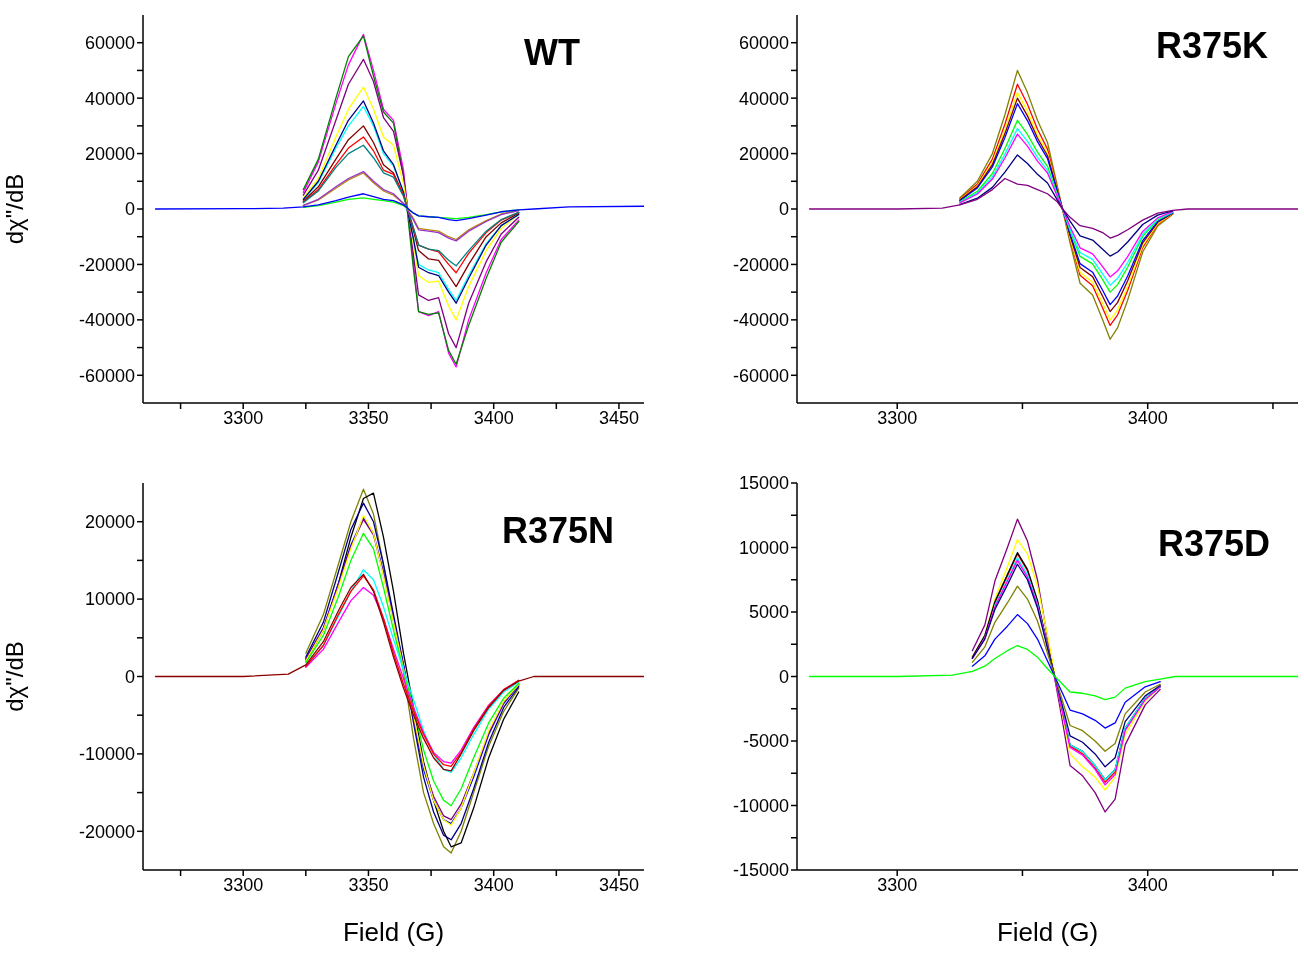 Image resolution: width=1304 pixels, height=955 pixels. What do you see at coordinates (552, 53) in the screenshot?
I see `text: WT` at bounding box center [552, 53].